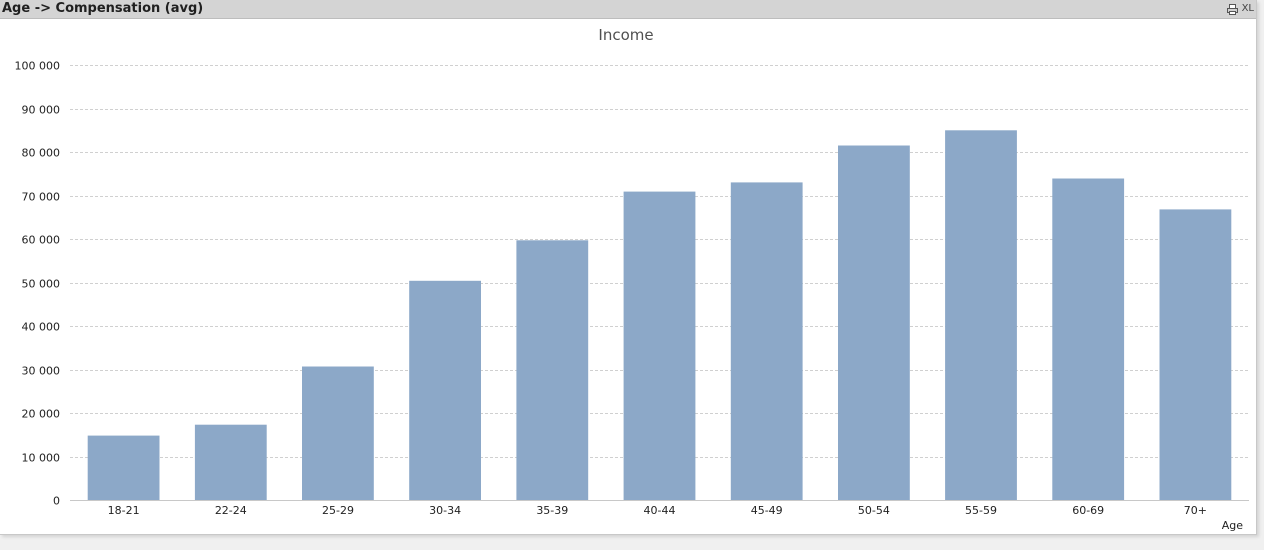 Image resolution: width=1264 pixels, height=550 pixels. Describe the element at coordinates (1240, 9) in the screenshot. I see `window-actions: XL` at that location.